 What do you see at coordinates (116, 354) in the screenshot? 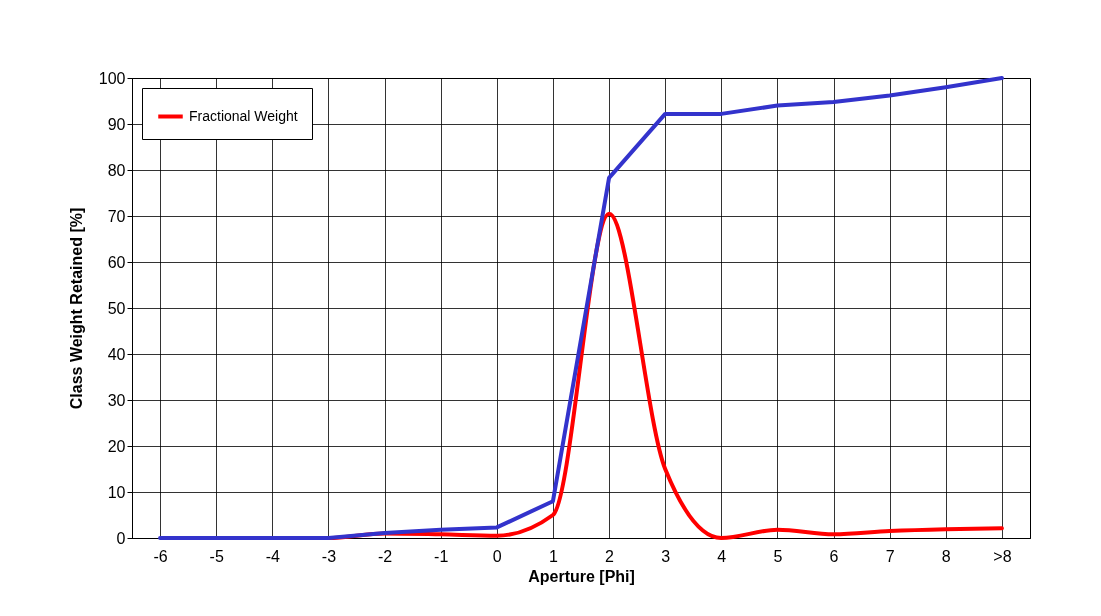
I see `y-tick-label: 40` at bounding box center [116, 354].